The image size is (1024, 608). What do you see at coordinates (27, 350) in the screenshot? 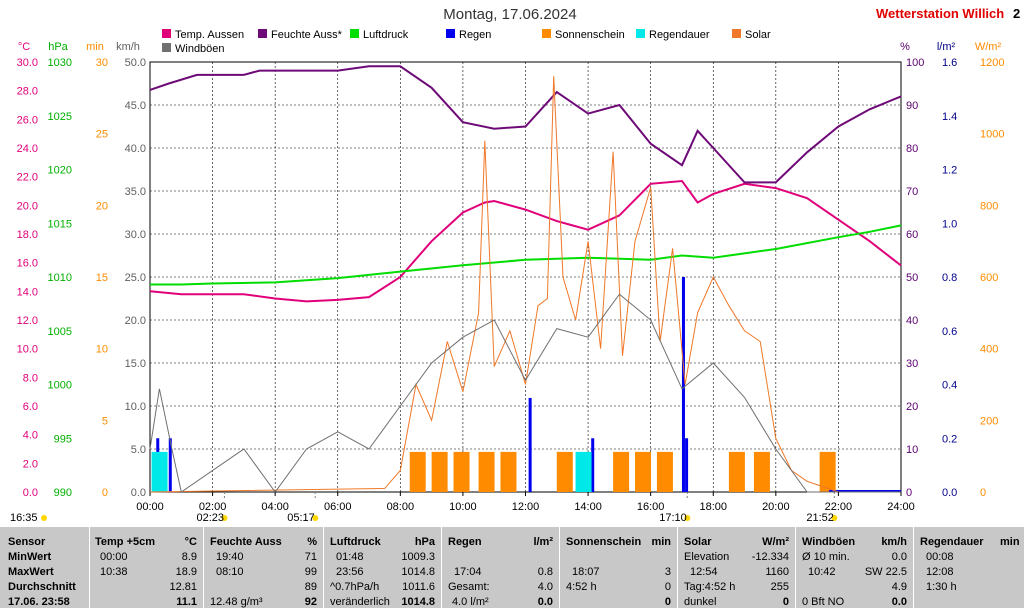
I see `y-tick-temp: 10.0` at bounding box center [27, 350].